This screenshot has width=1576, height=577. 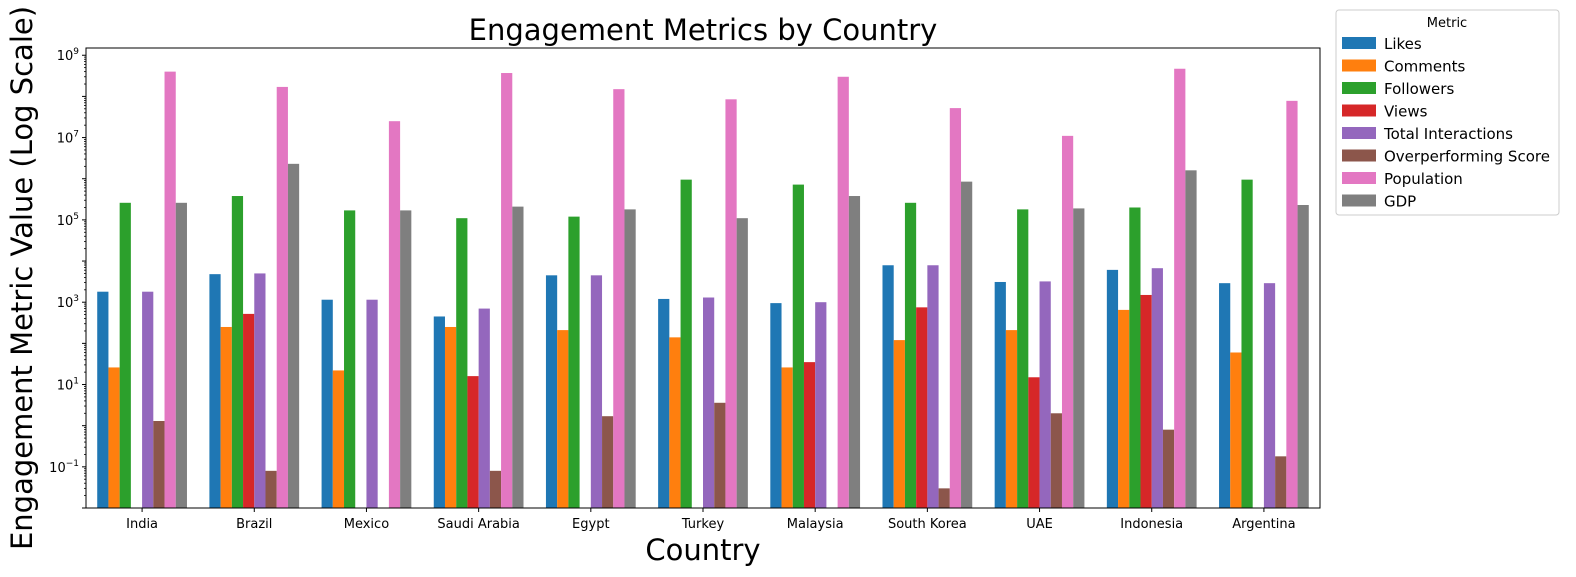 What do you see at coordinates (591, 524) in the screenshot?
I see `x-tick-label-egypt: Egypt` at bounding box center [591, 524].